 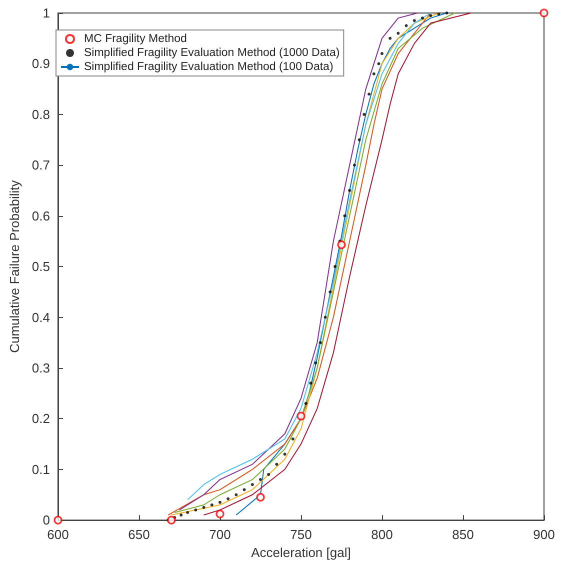 I want to click on x-tick-label: 700, so click(x=220, y=534).